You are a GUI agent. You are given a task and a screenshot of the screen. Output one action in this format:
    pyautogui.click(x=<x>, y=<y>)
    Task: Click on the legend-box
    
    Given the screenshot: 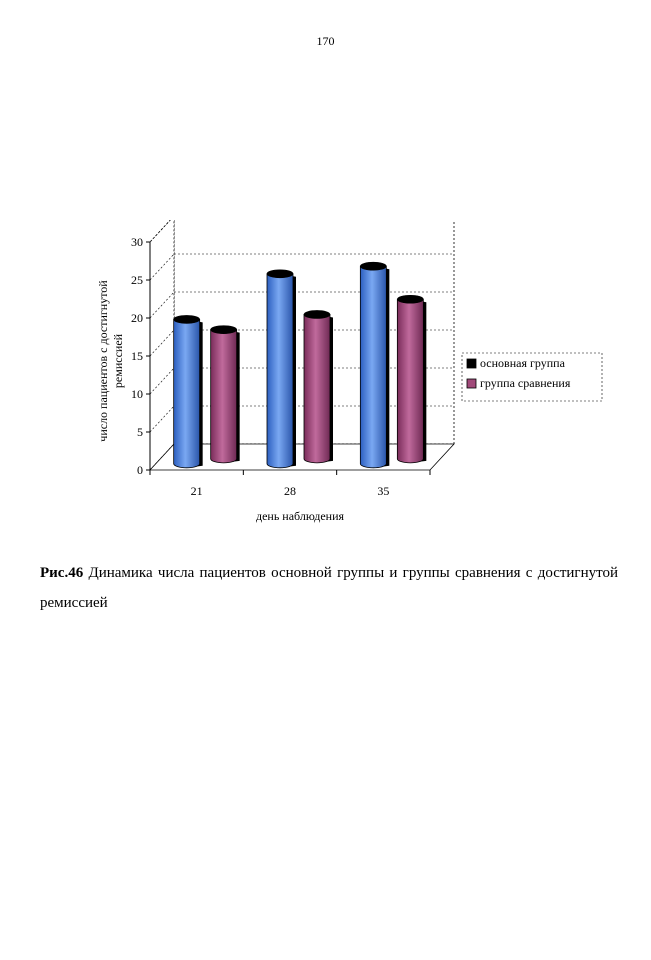 What is the action you would take?
    pyautogui.click(x=532, y=377)
    